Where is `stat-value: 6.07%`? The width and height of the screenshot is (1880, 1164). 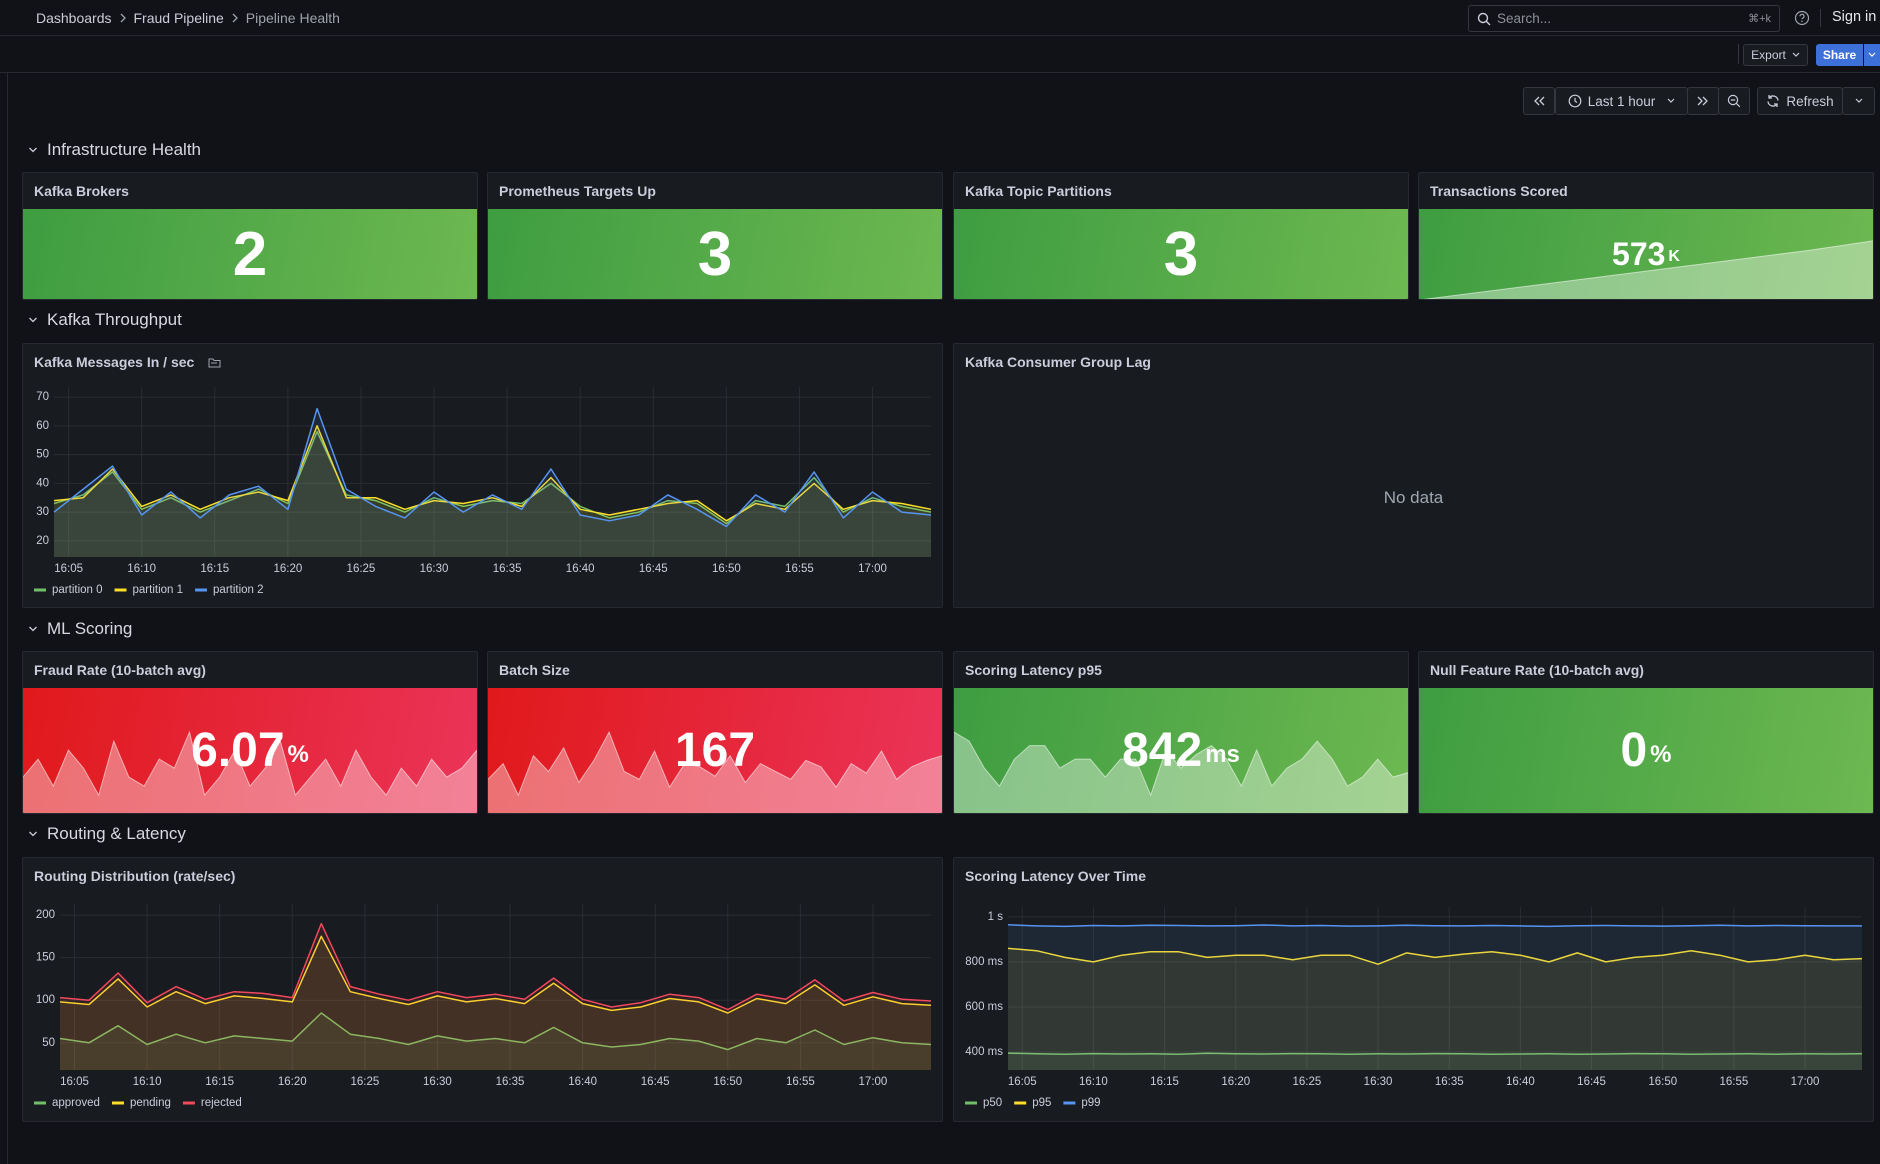
stat-value: 6.07% is located at coordinates (250, 750).